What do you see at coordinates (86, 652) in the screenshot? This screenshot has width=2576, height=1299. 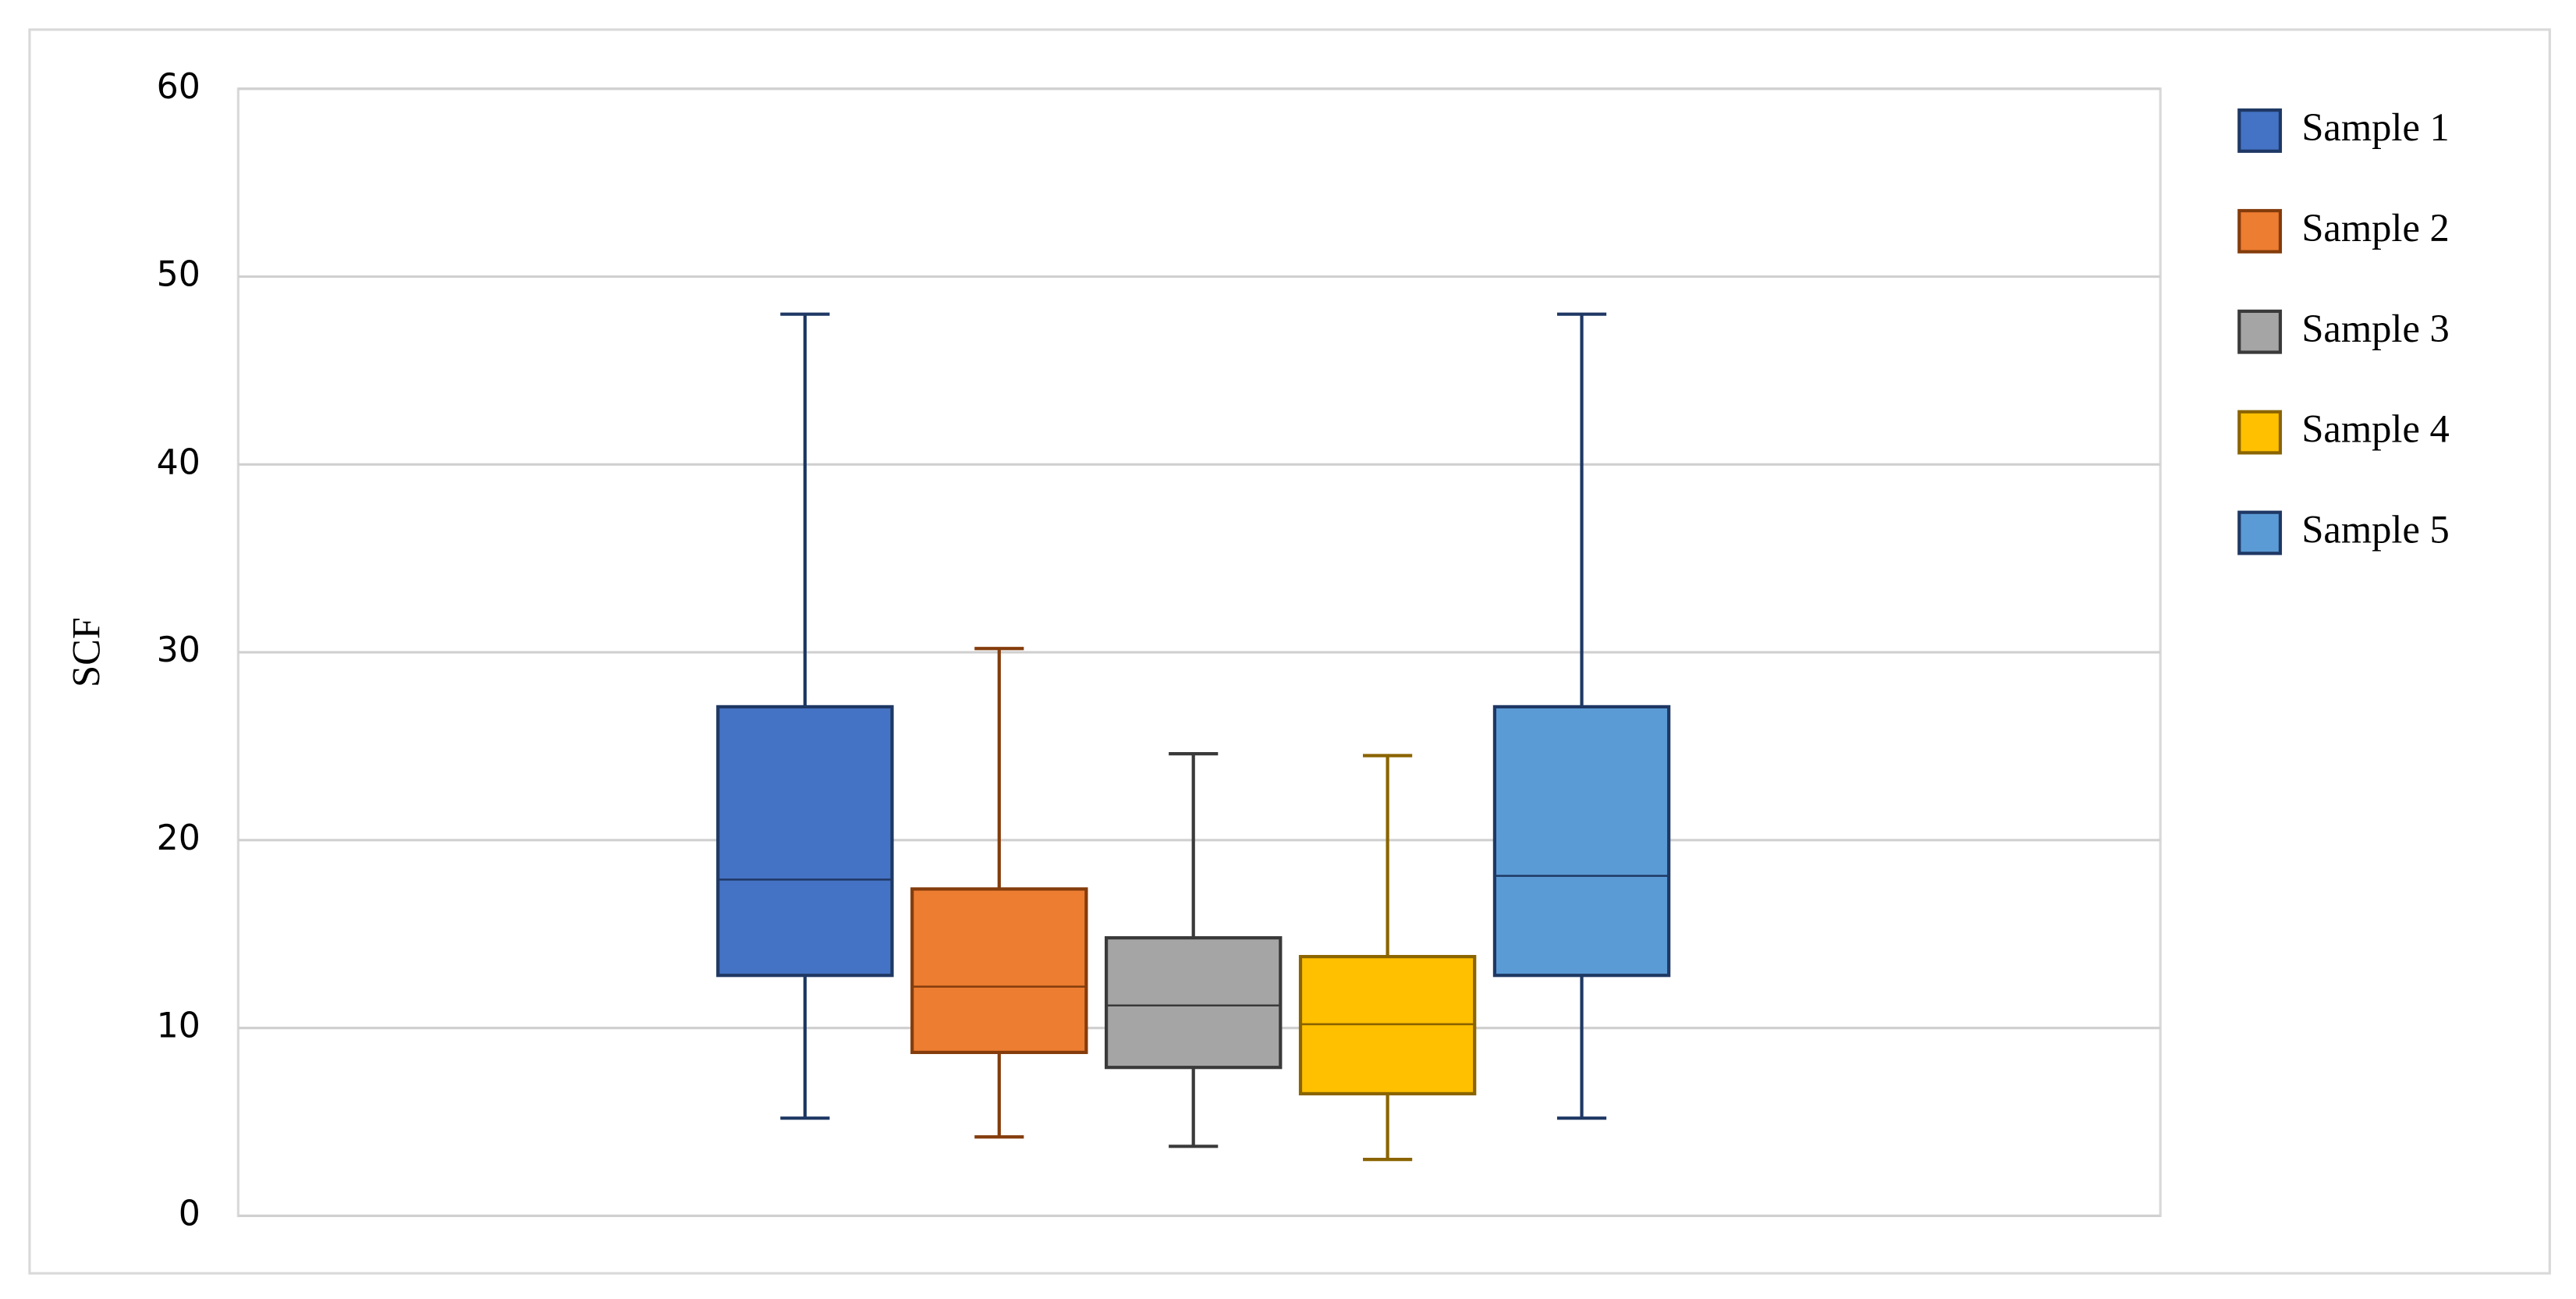 I see `y-axis-label: SCF` at bounding box center [86, 652].